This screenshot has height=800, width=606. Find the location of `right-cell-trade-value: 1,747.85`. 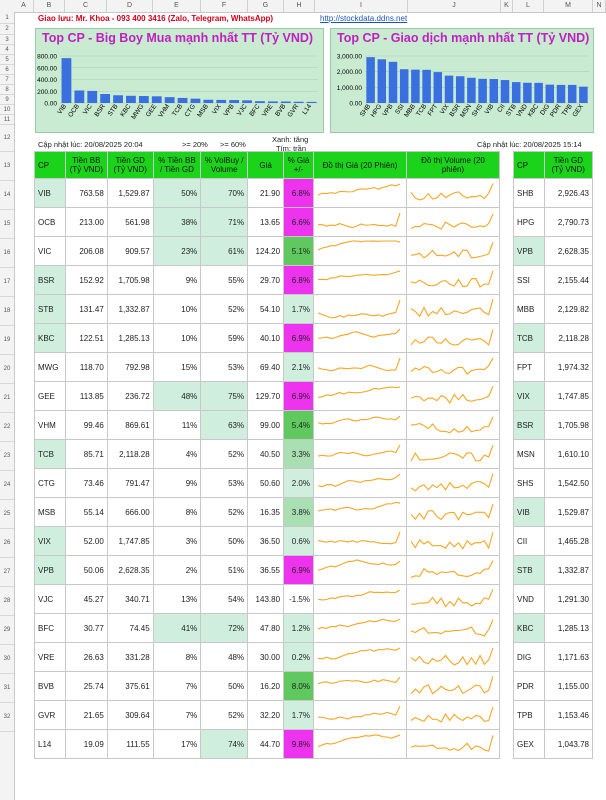

right-cell-trade-value: 1,747.85 is located at coordinates (568, 396).